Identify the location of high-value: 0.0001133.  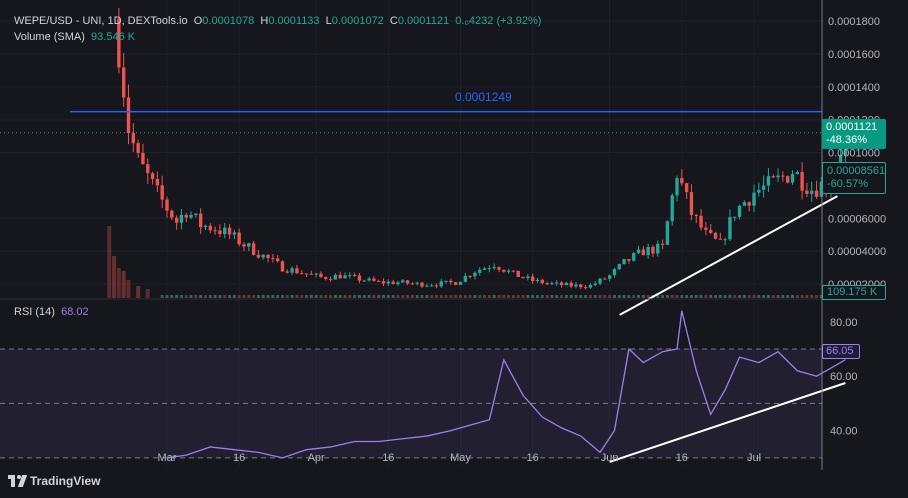
(294, 21).